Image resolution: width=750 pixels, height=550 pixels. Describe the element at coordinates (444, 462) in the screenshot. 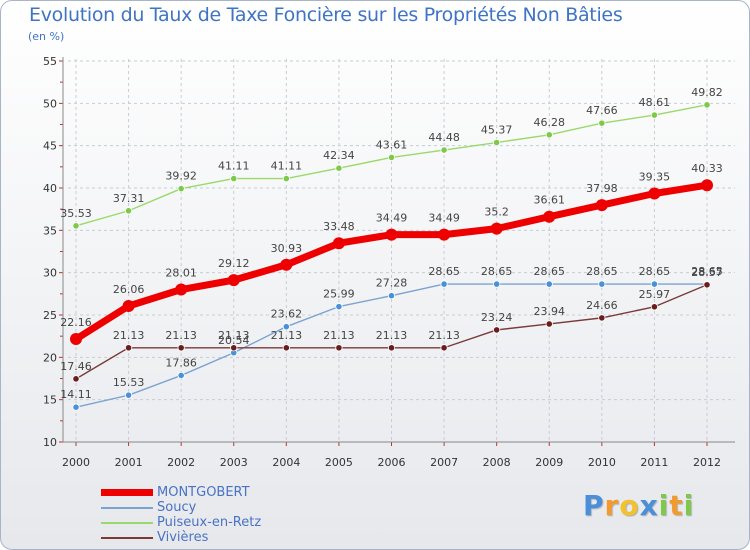

I see `x-tick-label: 2007` at that location.